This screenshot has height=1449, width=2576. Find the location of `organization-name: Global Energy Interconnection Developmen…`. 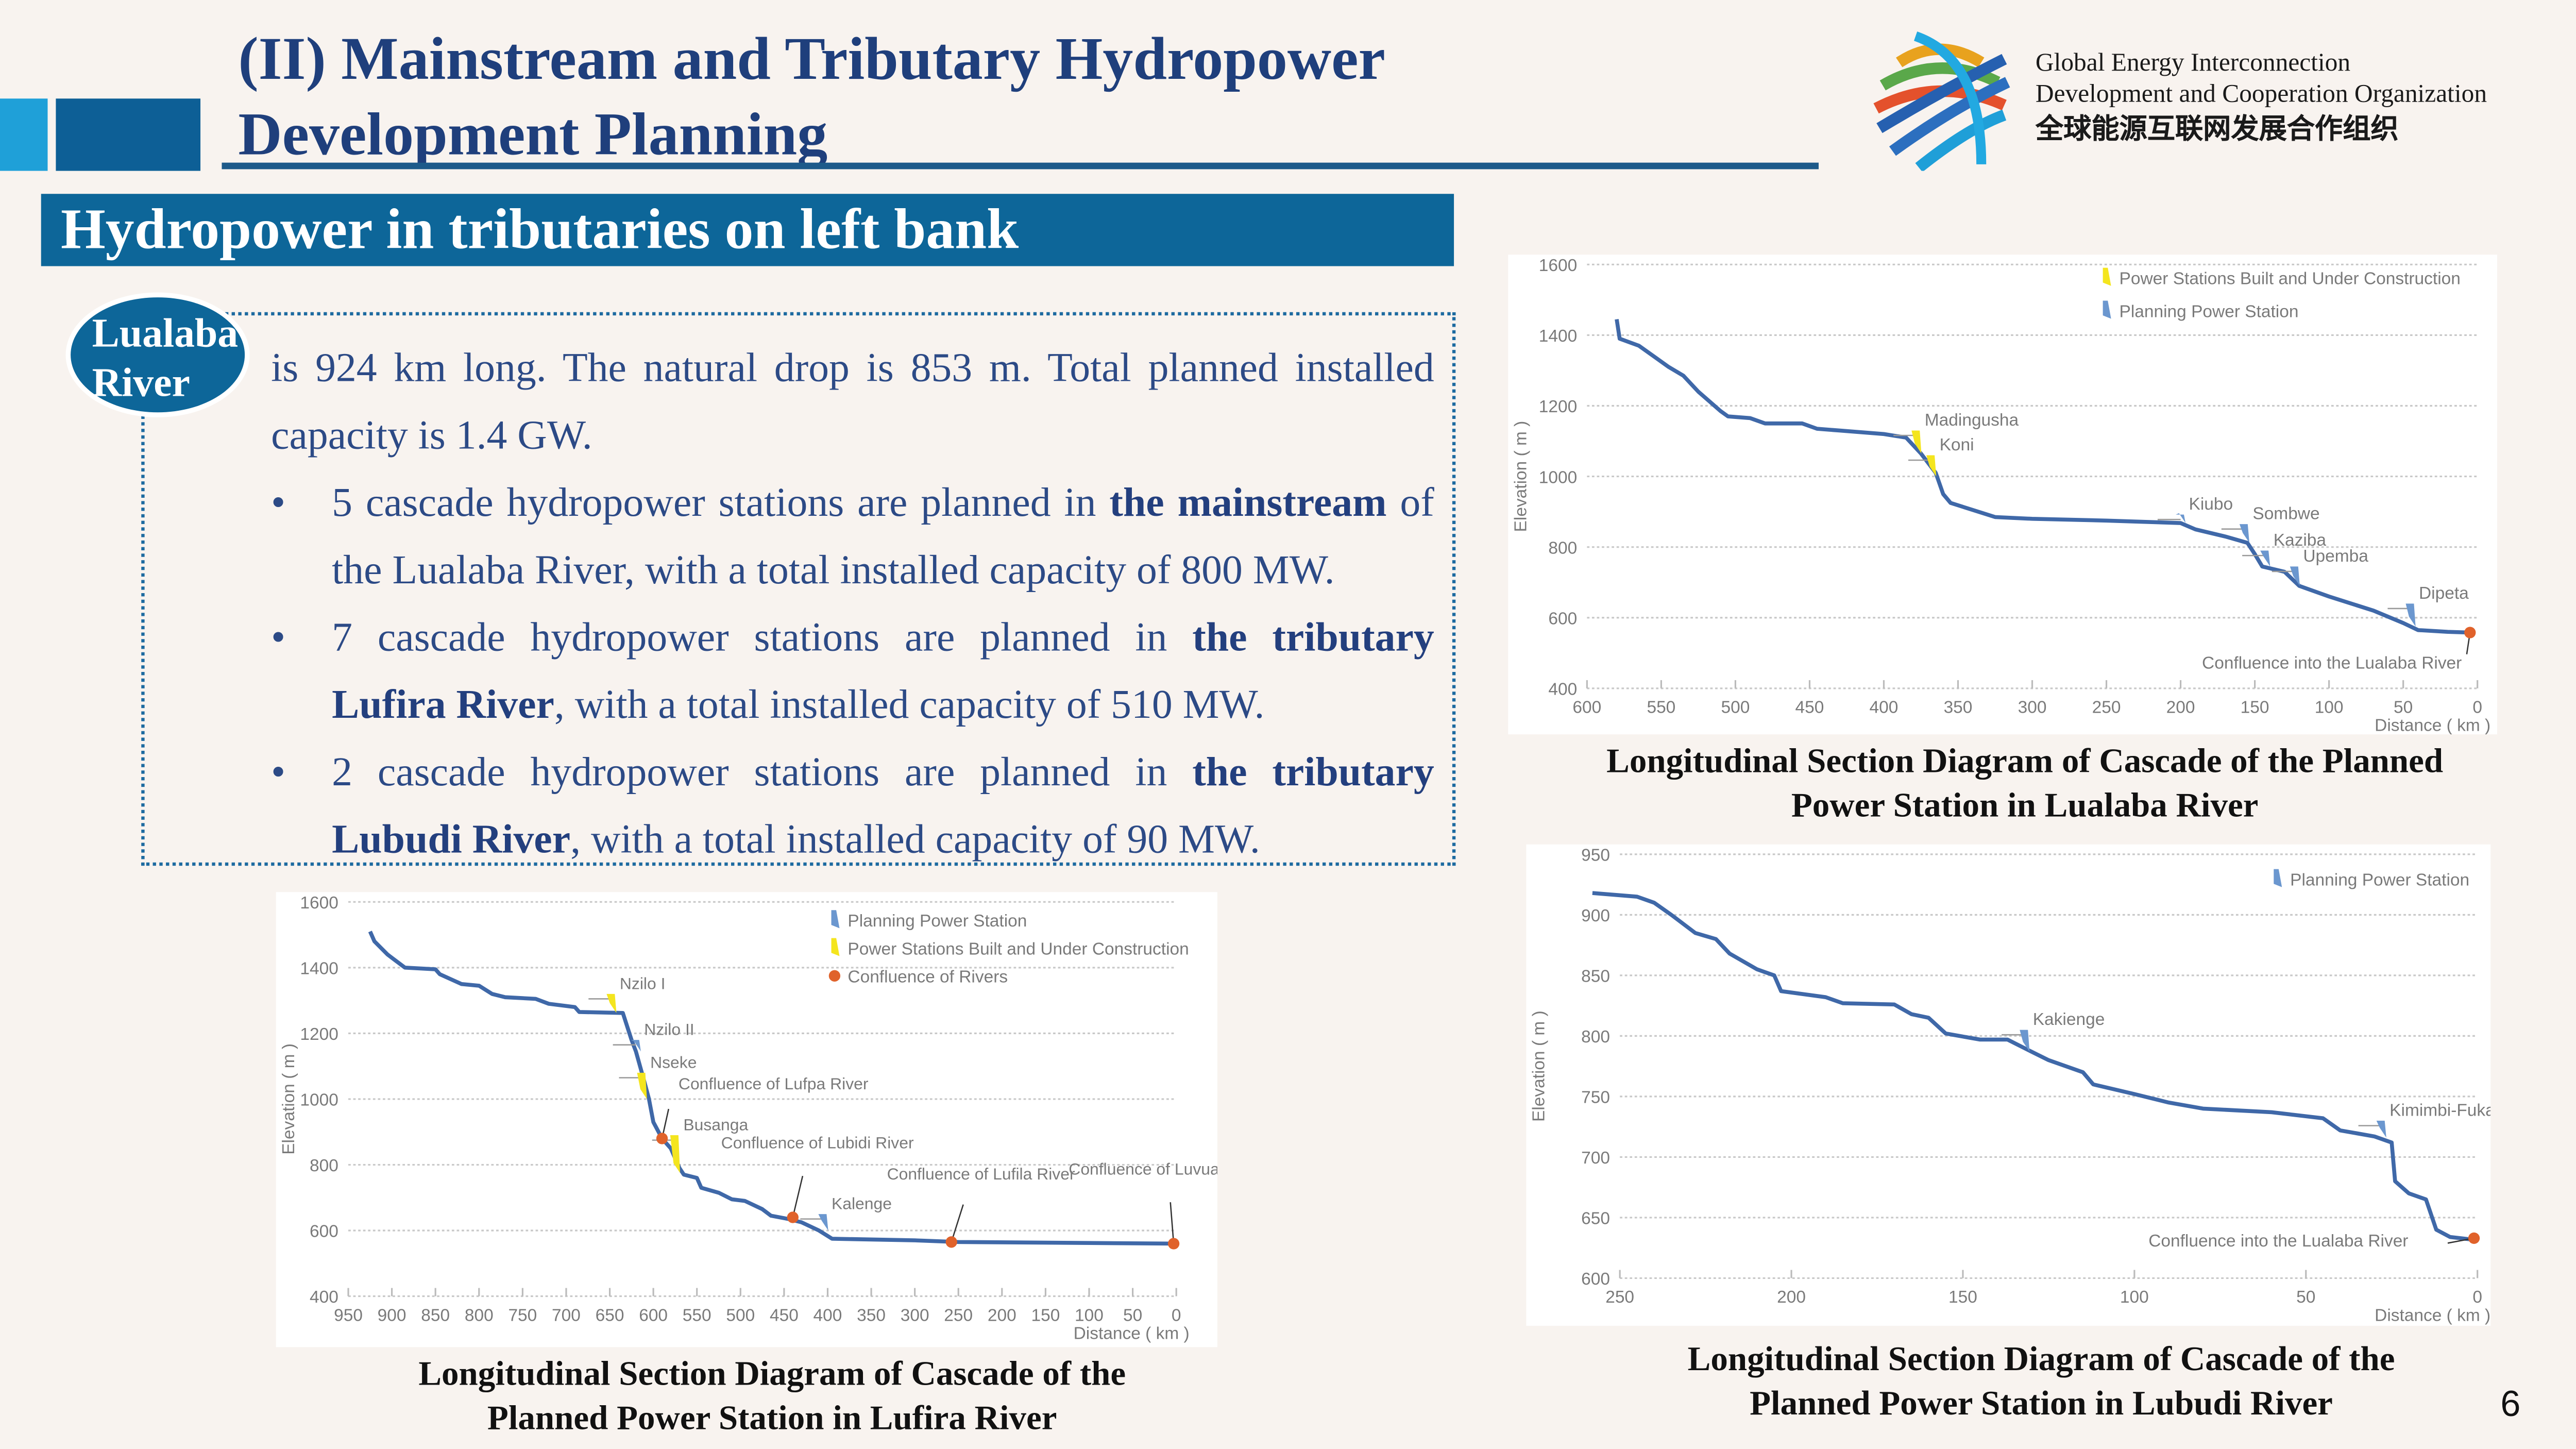

organization-name: Global Energy Interconnection Developmen… is located at coordinates (2261, 98).